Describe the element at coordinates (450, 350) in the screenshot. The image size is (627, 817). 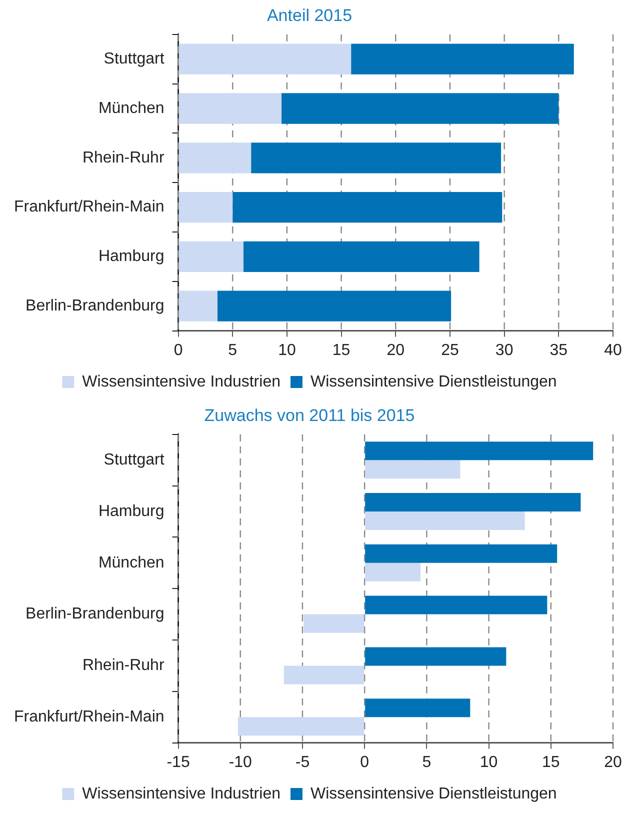
I see `x-tick-label: 25` at that location.